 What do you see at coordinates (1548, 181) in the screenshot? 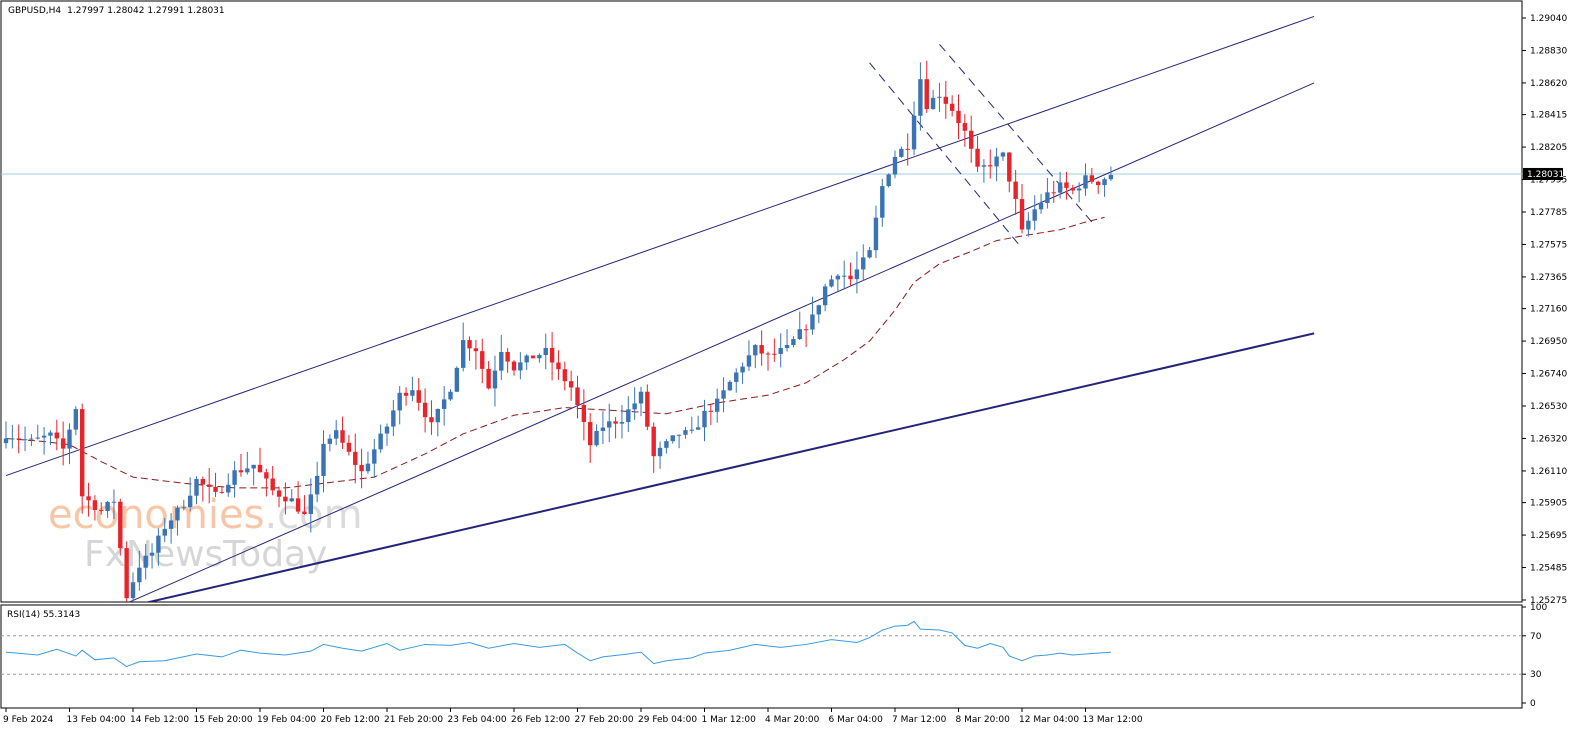
I see `price-tick-label: 1.27995` at bounding box center [1548, 181].